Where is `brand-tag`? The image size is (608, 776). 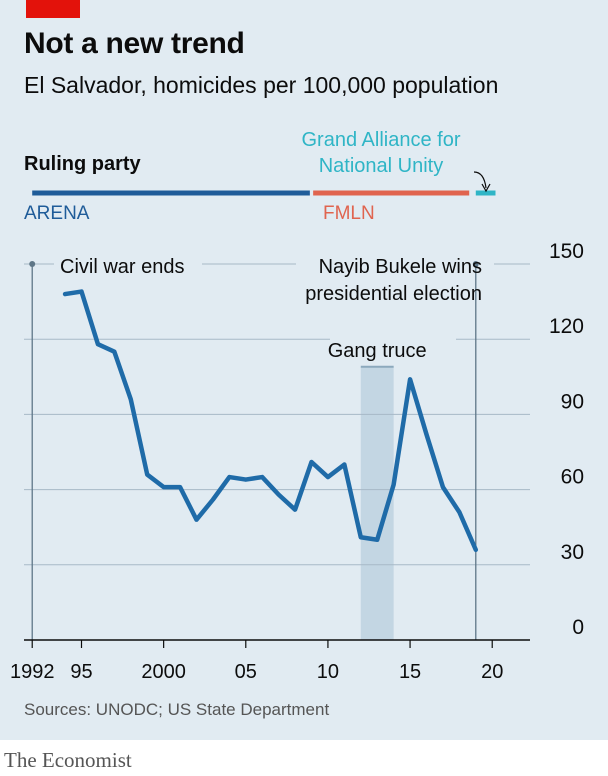
brand-tag is located at coordinates (53, 9).